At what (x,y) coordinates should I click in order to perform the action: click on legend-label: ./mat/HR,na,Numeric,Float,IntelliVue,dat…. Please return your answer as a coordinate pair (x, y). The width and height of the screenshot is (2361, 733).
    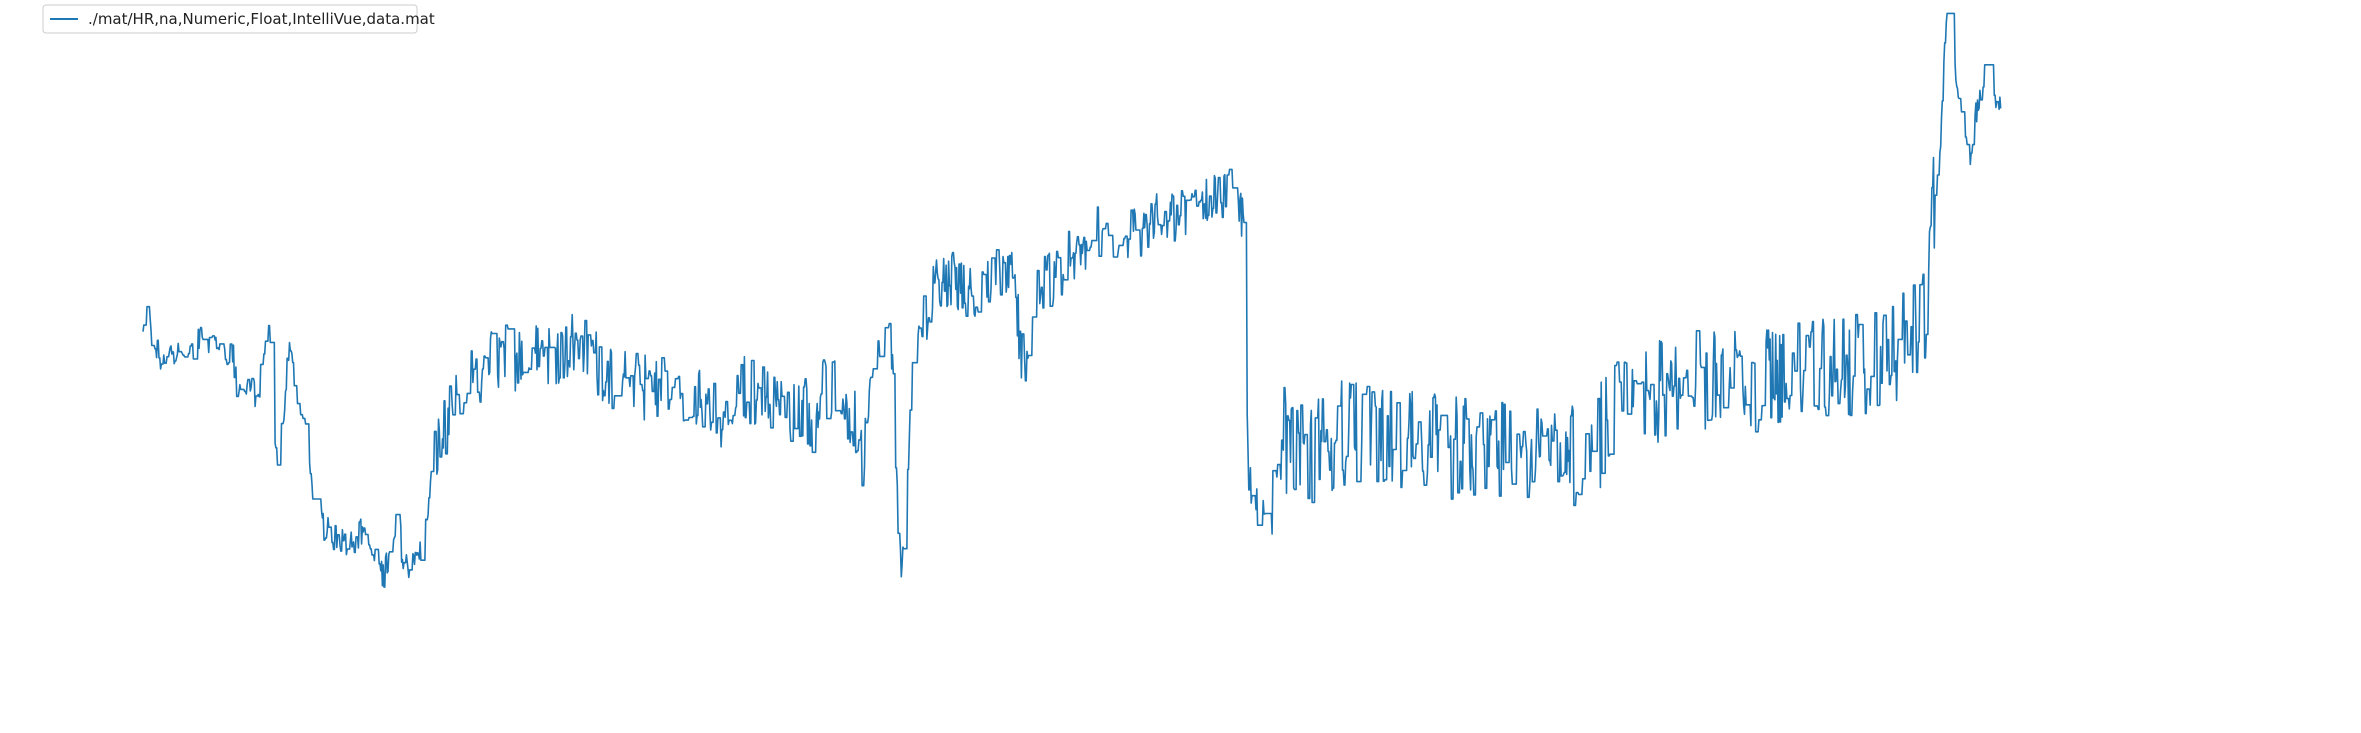
    Looking at the image, I should click on (261, 19).